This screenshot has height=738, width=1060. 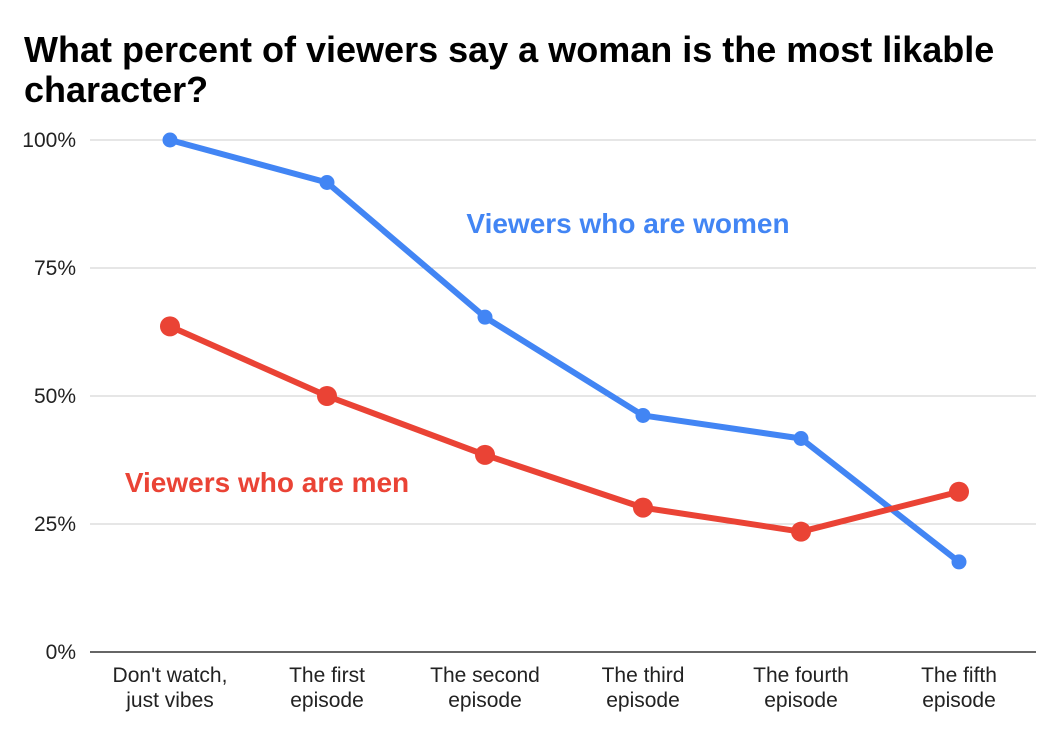 I want to click on x-tick-label: The fourth episode, so click(x=801, y=688).